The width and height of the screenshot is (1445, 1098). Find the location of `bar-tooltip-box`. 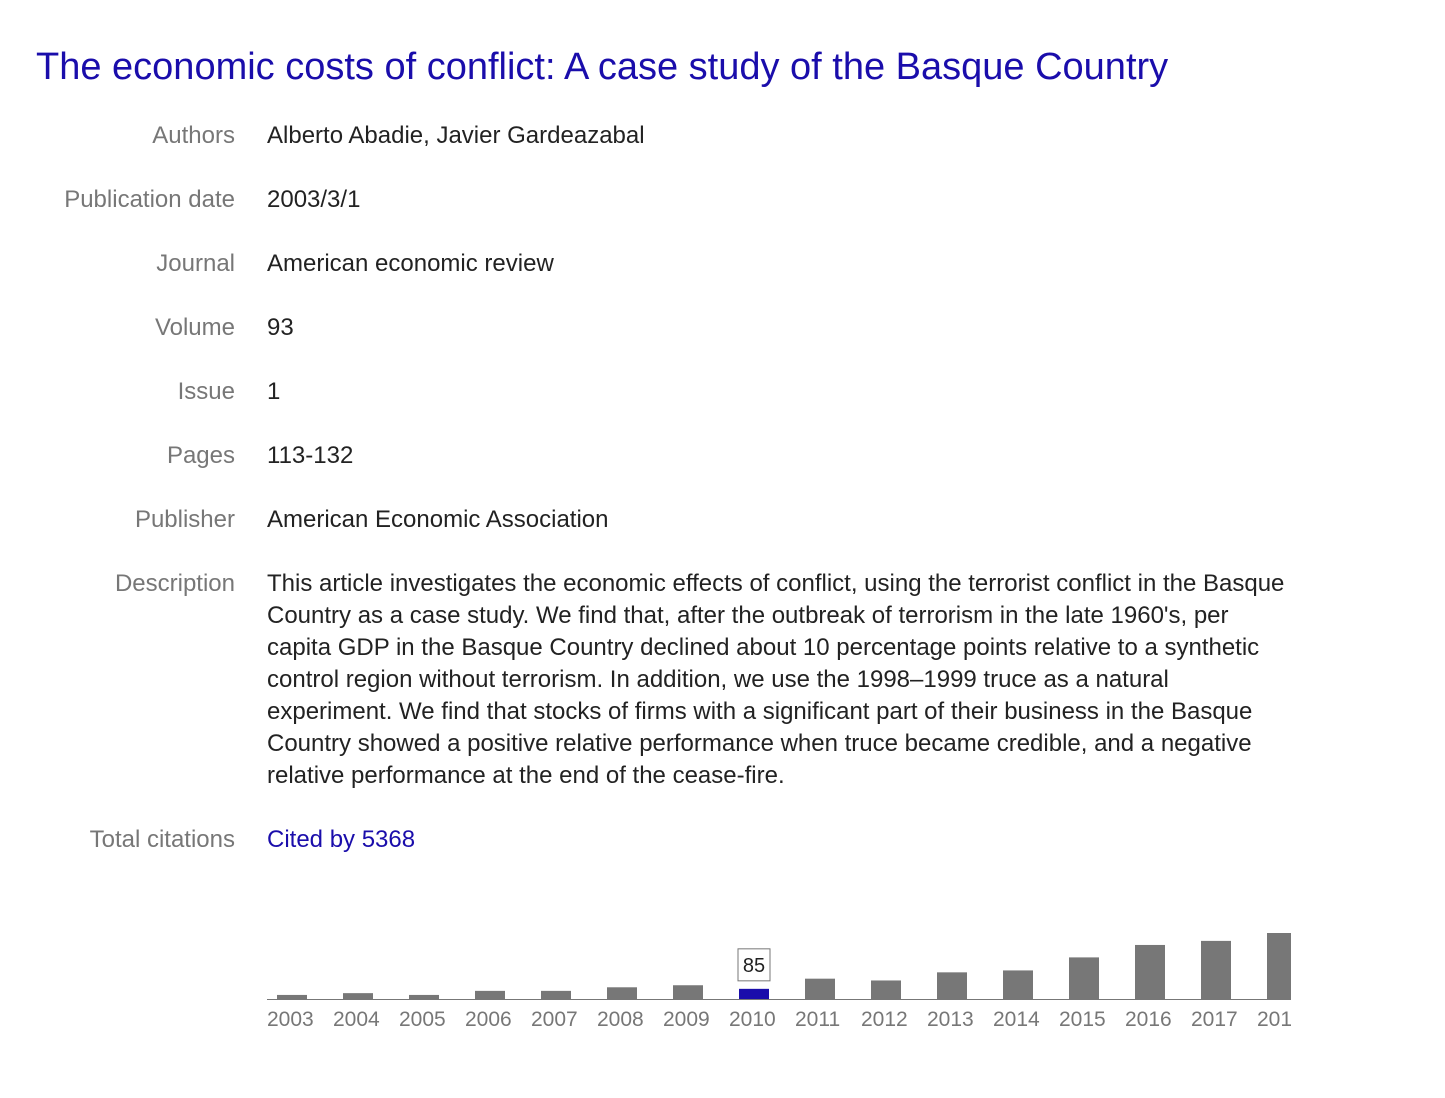

bar-tooltip-box is located at coordinates (754, 965).